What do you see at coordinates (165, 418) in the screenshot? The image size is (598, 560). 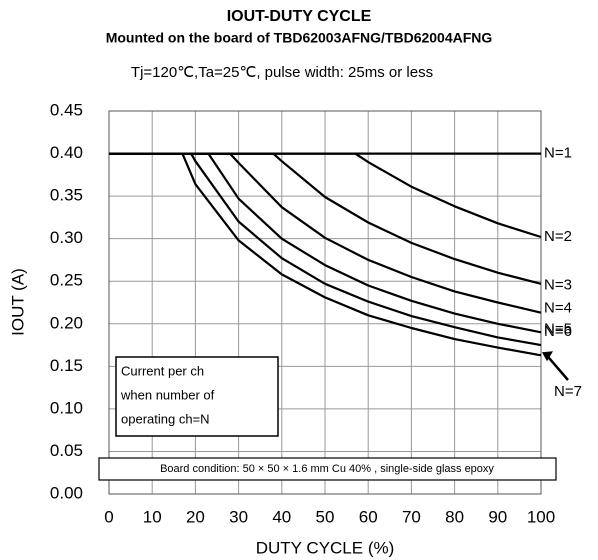 I see `annotation-text: operating ch=N` at bounding box center [165, 418].